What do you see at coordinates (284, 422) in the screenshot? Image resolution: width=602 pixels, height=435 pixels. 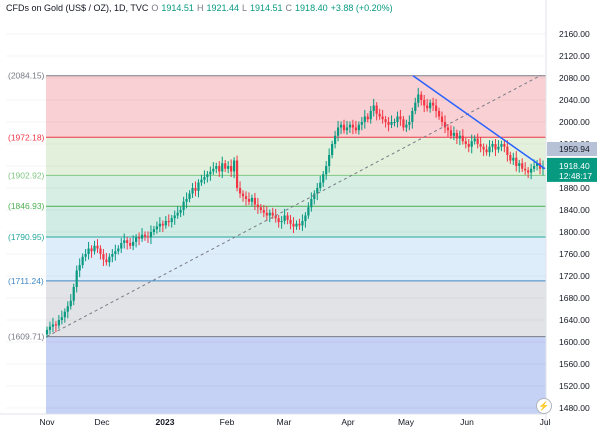 I see `x-tick-label: Mar` at bounding box center [284, 422].